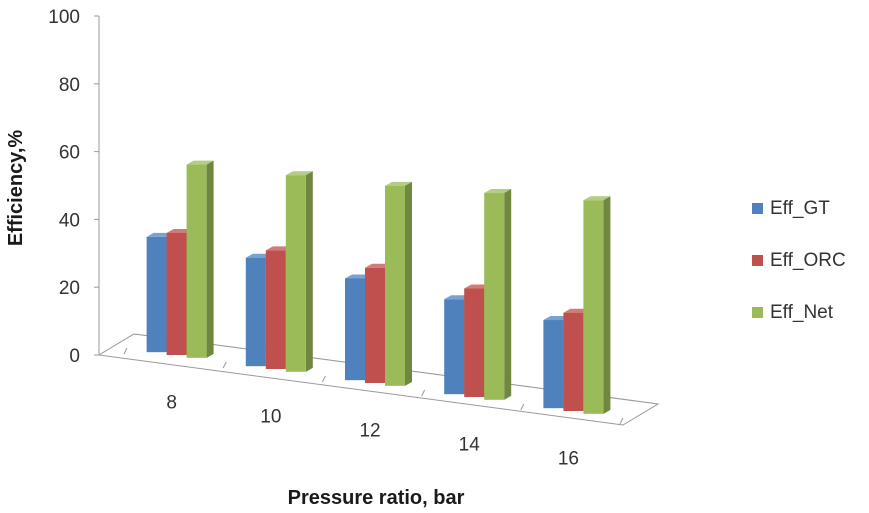 The height and width of the screenshot is (513, 869). What do you see at coordinates (16, 188) in the screenshot?
I see `y-axis-title: Efficiency,%` at bounding box center [16, 188].